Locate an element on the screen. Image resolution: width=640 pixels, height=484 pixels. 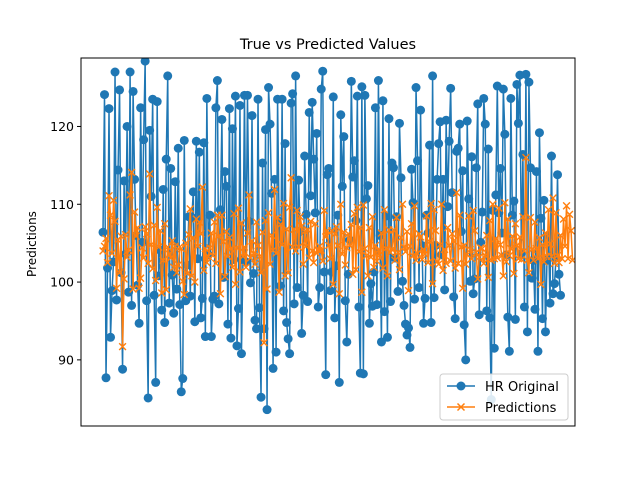
legend-marker-predictions is located at coordinates (461, 407).